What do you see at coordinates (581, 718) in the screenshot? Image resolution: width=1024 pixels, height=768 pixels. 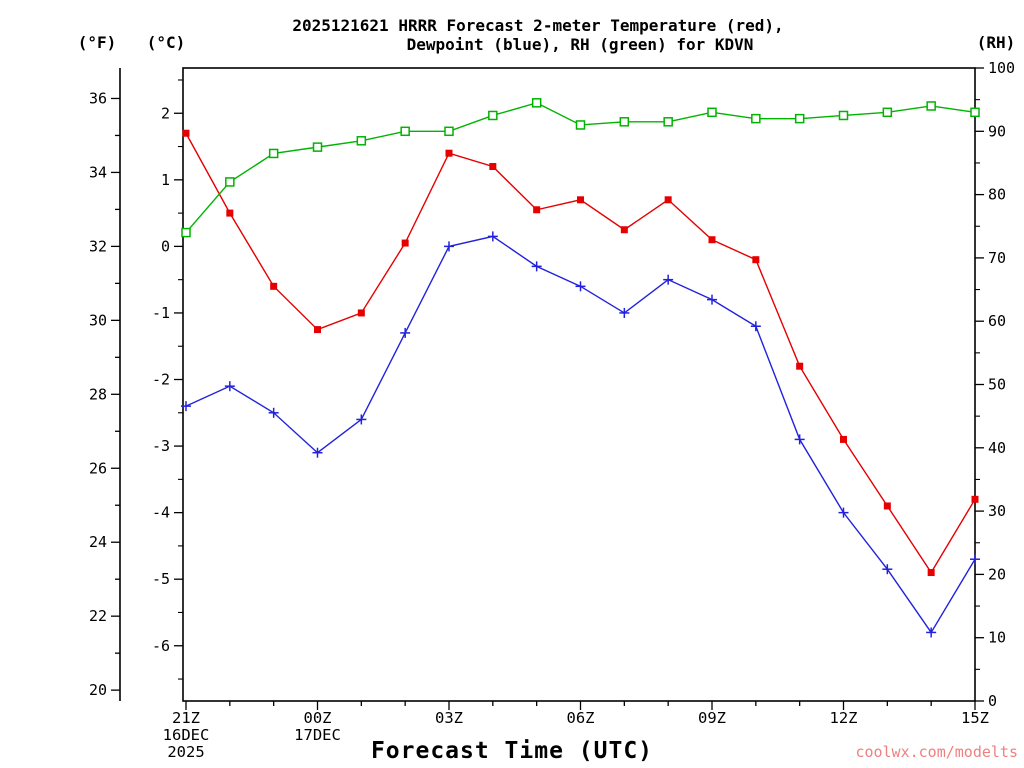 I see `tick-label: 06Z` at bounding box center [581, 718].